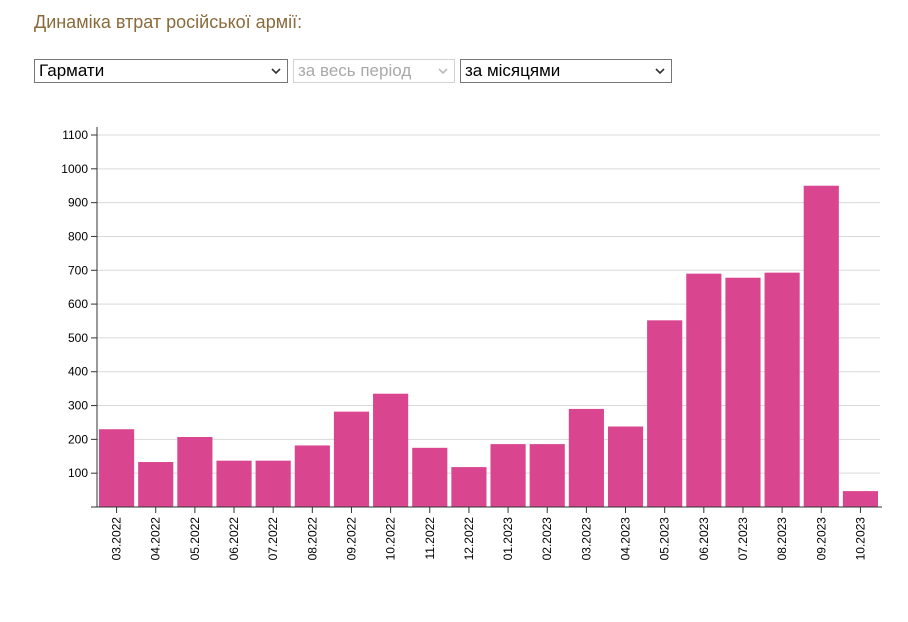 The width and height of the screenshot is (908, 622). What do you see at coordinates (168, 22) in the screenshot?
I see `page-title: Динаміка втрат російської армії:` at bounding box center [168, 22].